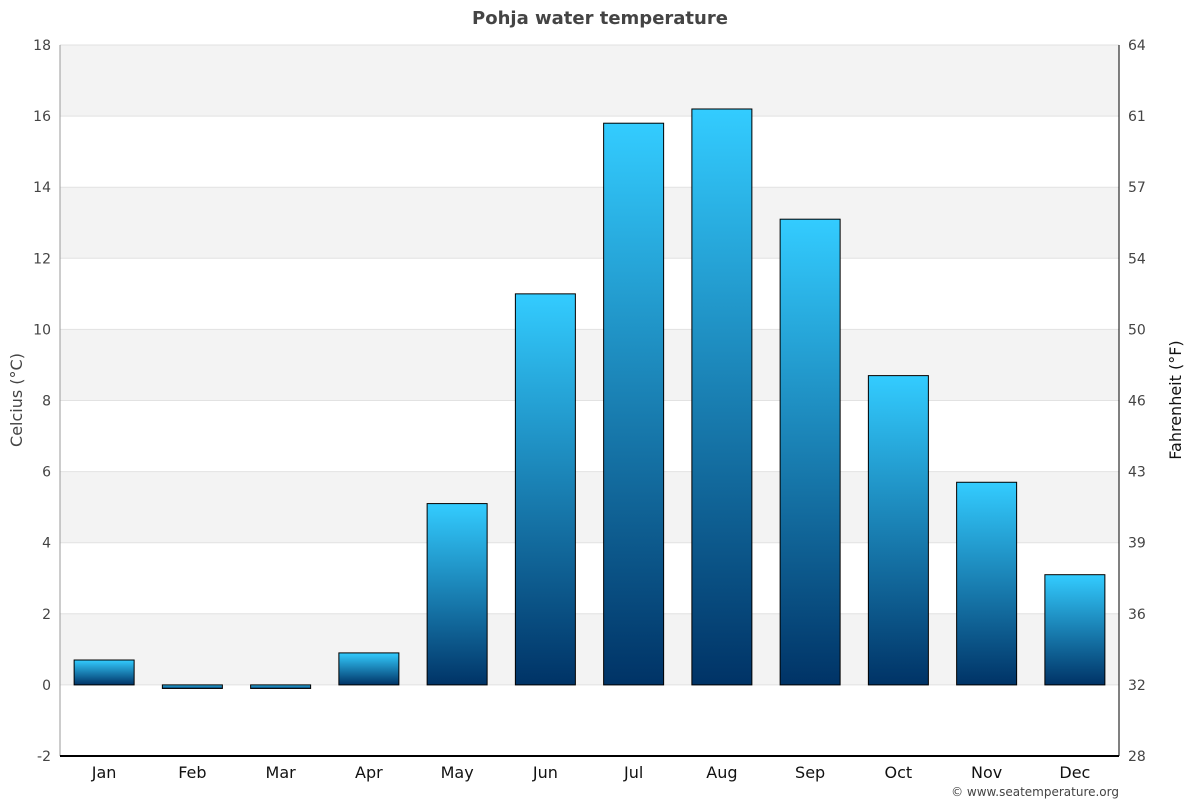 The width and height of the screenshot is (1200, 800). Describe the element at coordinates (1137, 473) in the screenshot. I see `y2-tick-label: 43` at that location.